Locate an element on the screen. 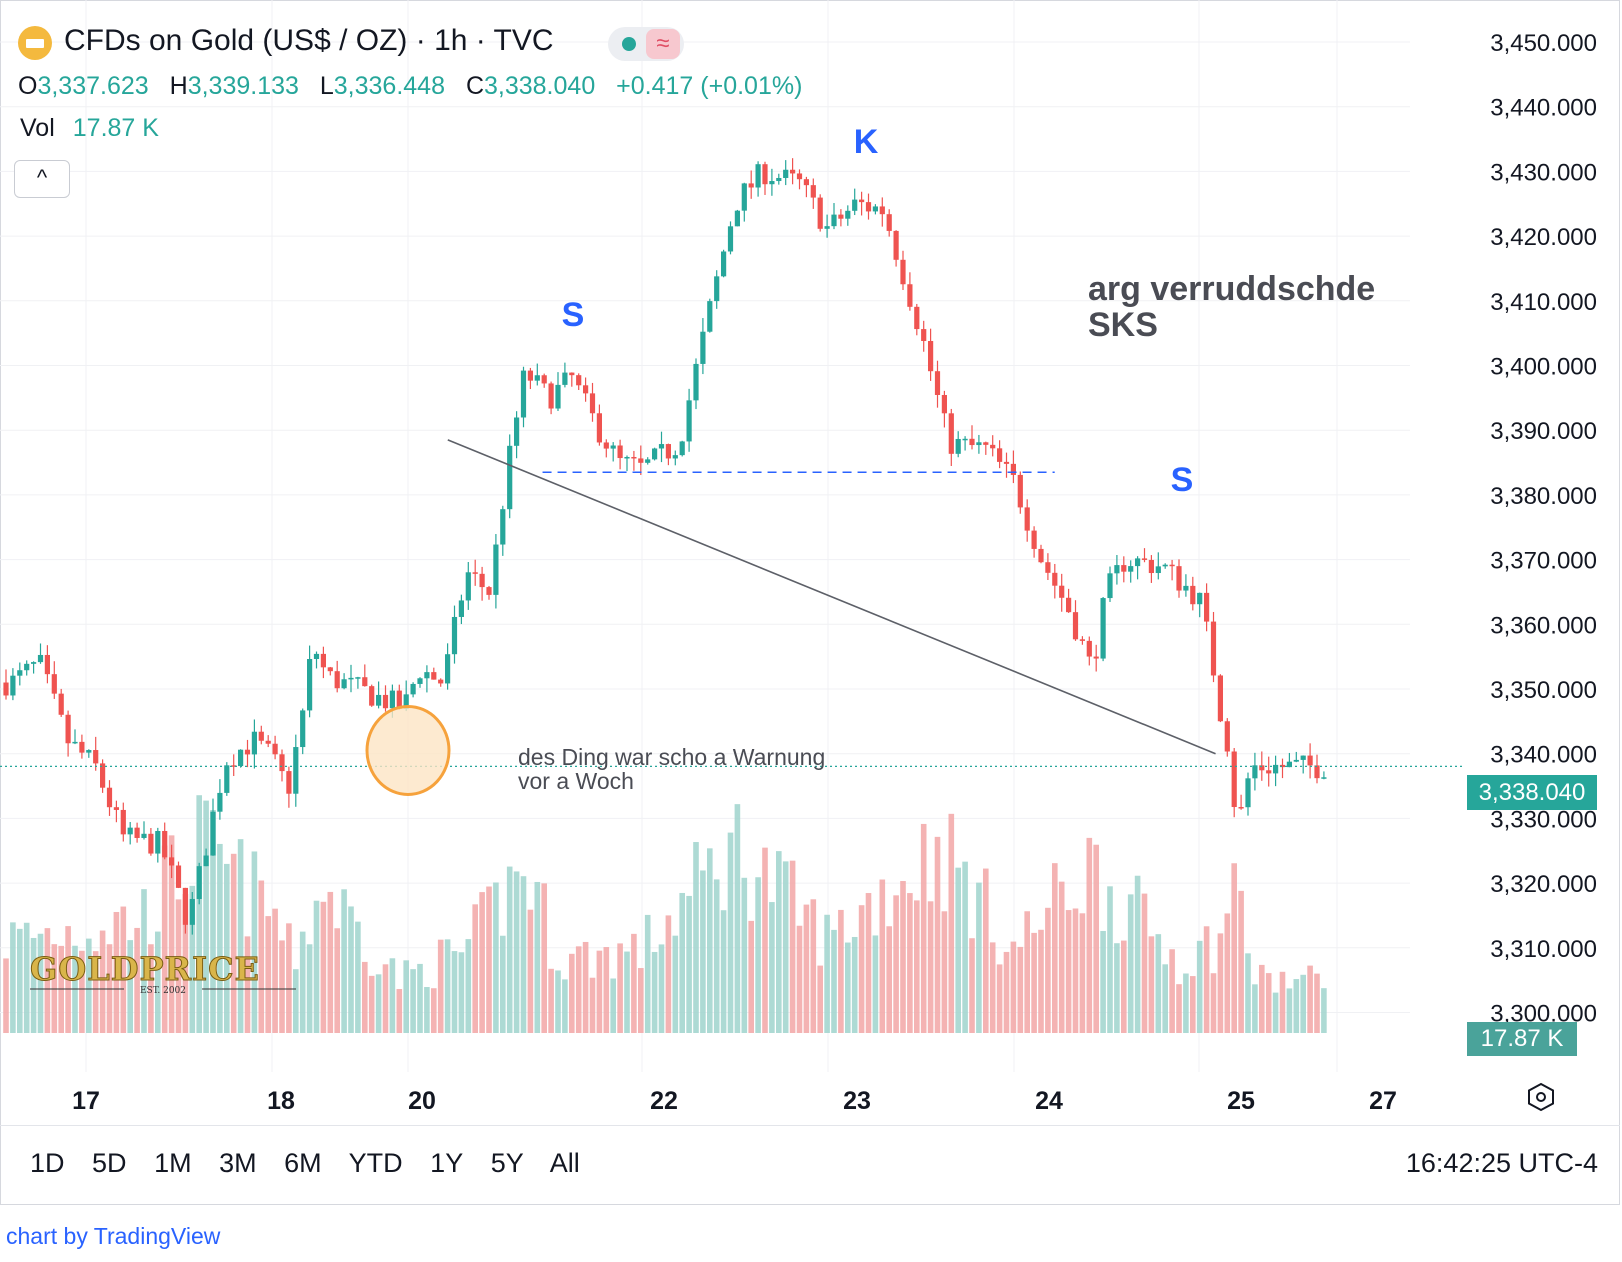 The image size is (1622, 1262). range-1m: 1M is located at coordinates (173, 1163).